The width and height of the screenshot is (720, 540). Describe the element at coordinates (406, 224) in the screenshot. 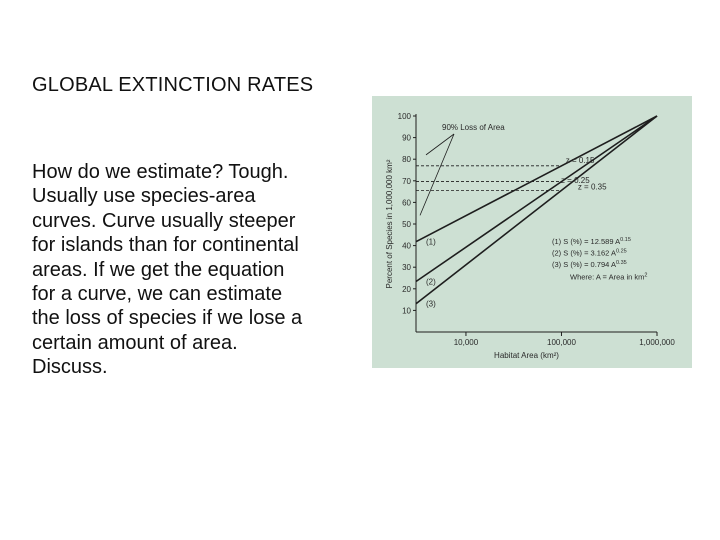

I see `y-tick-label: 50` at that location.